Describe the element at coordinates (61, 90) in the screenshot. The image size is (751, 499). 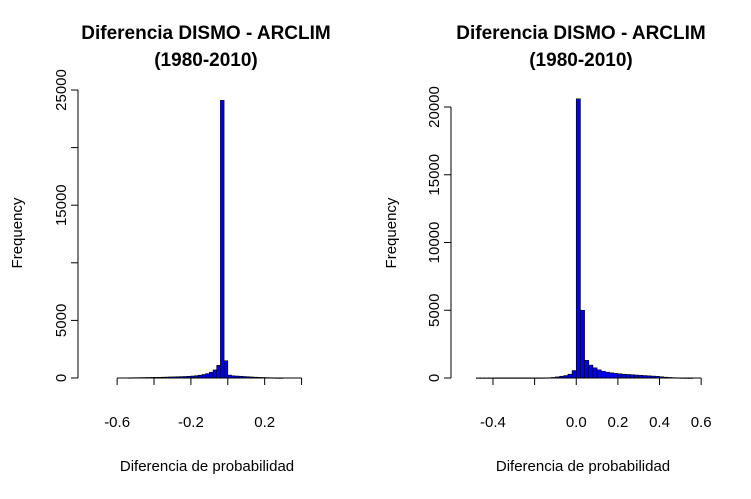
I see `y-tick-label: 25000` at that location.